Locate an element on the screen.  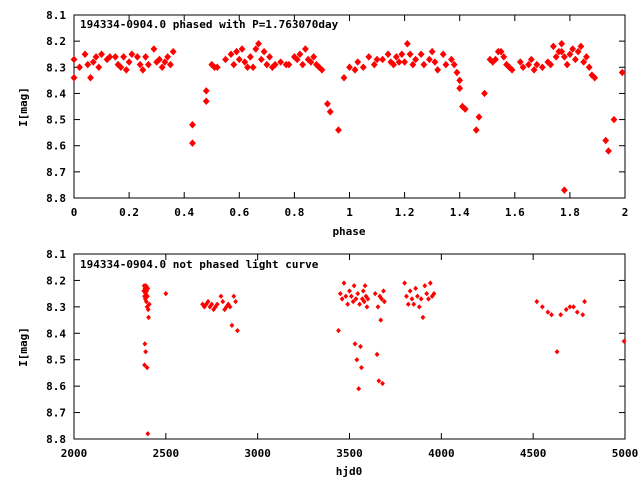
x-tick-label: 4500 is located at coordinates (533, 453).